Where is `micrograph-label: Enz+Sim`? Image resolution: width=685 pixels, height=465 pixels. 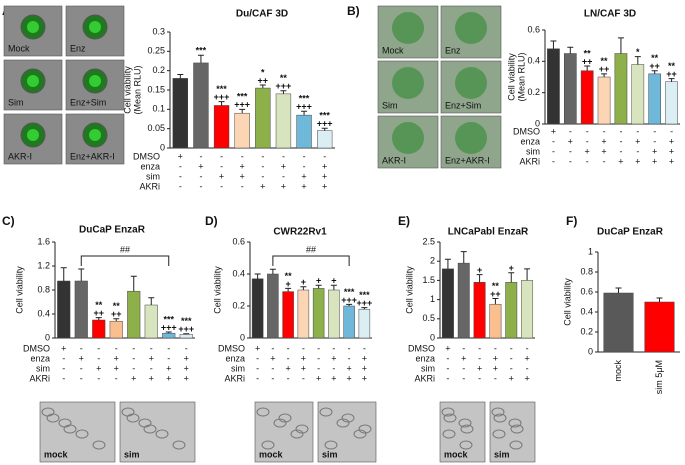
micrograph-label: Enz+Sim is located at coordinates (88, 102).